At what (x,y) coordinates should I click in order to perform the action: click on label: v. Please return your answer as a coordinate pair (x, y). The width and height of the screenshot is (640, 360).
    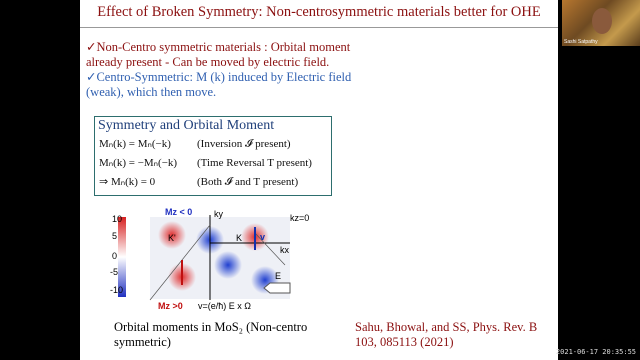
    Looking at the image, I should click on (262, 237).